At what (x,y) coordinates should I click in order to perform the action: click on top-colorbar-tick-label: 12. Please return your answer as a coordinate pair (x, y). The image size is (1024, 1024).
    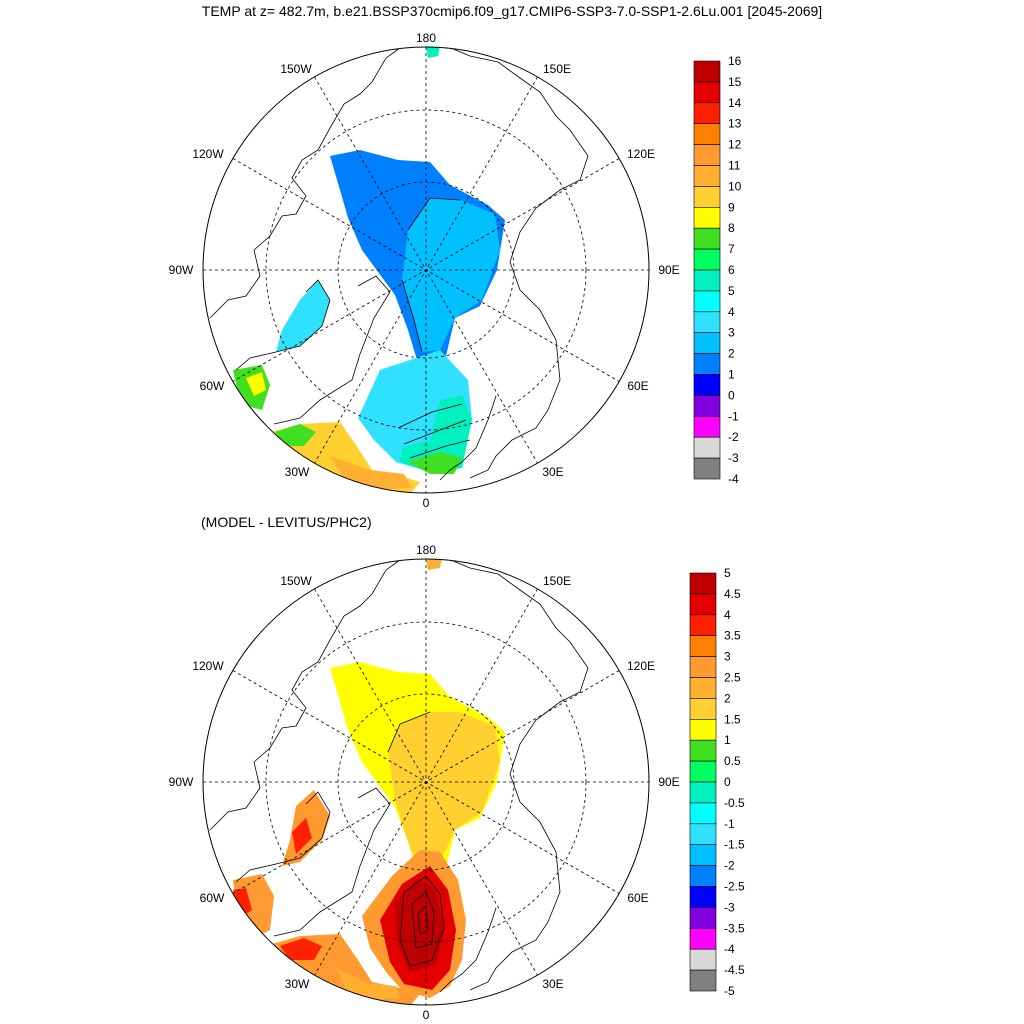
    Looking at the image, I should click on (735, 145).